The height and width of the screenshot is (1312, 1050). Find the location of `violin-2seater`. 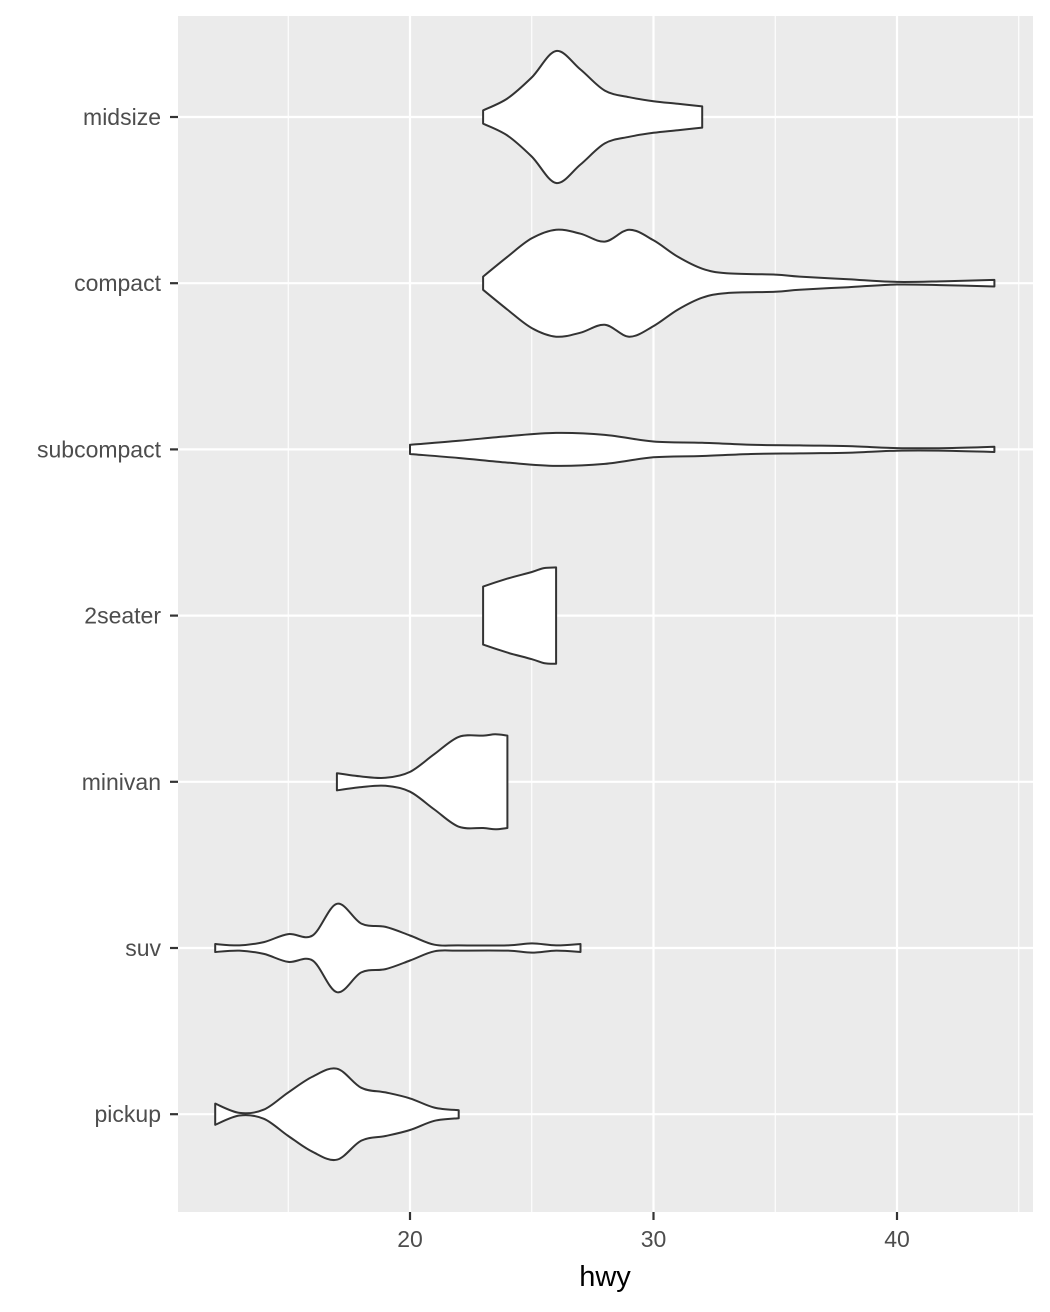

violin-2seater is located at coordinates (520, 615).